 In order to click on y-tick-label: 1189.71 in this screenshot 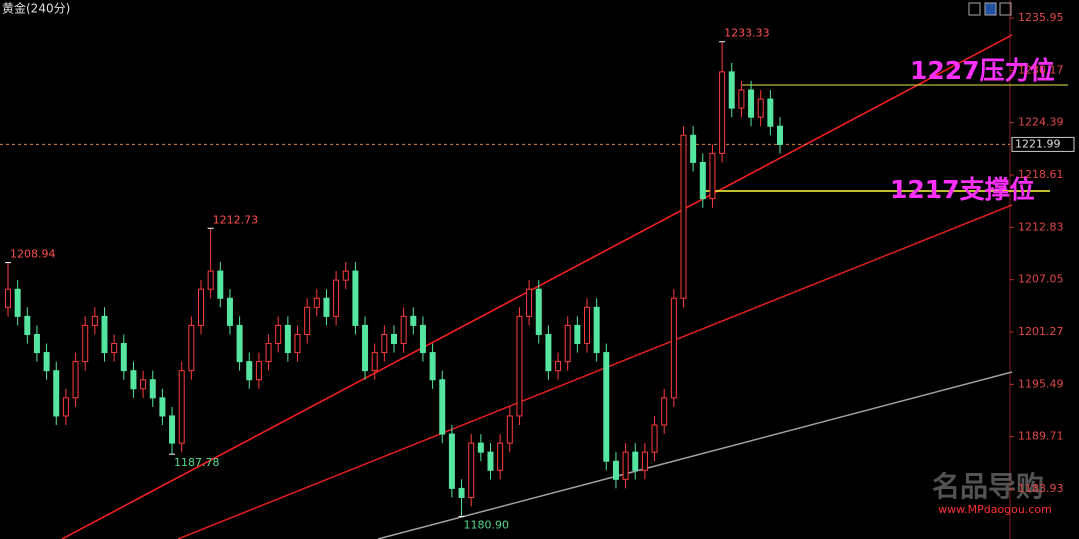, I will do `click(1041, 436)`.